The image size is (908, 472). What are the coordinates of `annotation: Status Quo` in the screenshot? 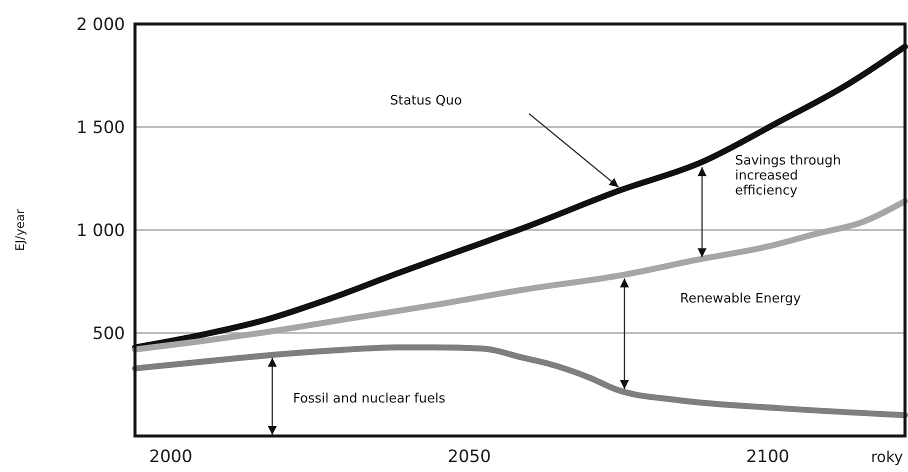 It's located at (426, 101).